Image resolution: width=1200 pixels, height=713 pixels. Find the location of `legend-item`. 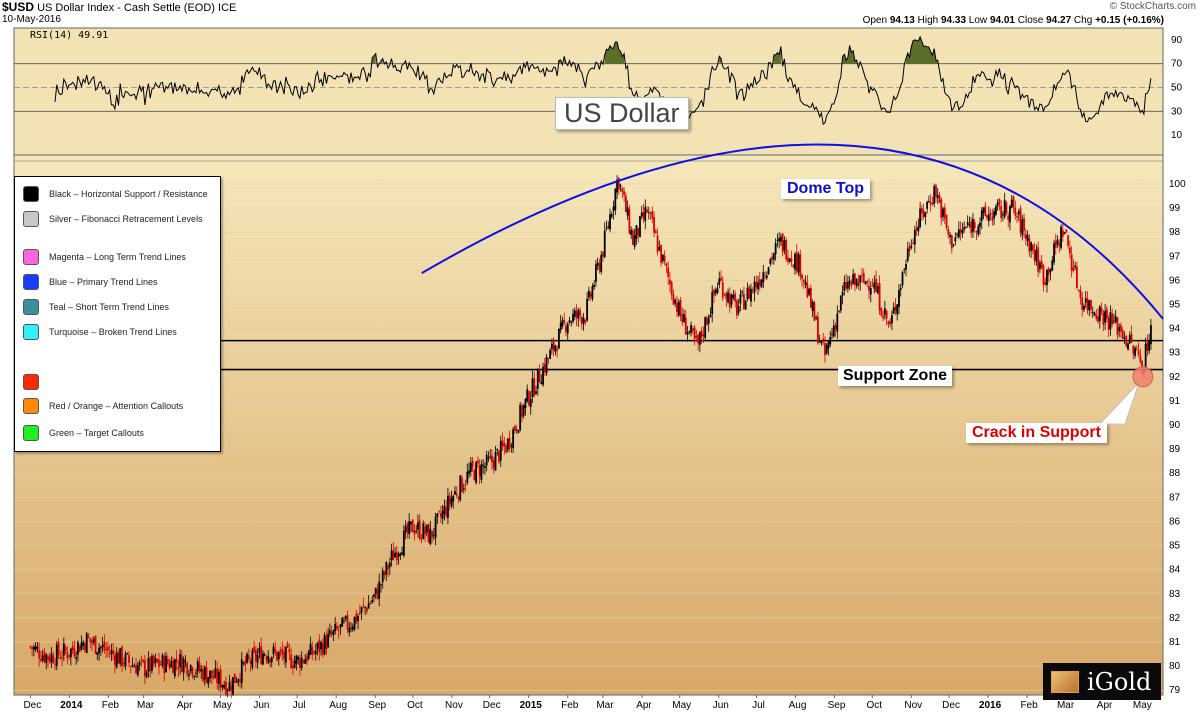

legend-item is located at coordinates (36, 382).